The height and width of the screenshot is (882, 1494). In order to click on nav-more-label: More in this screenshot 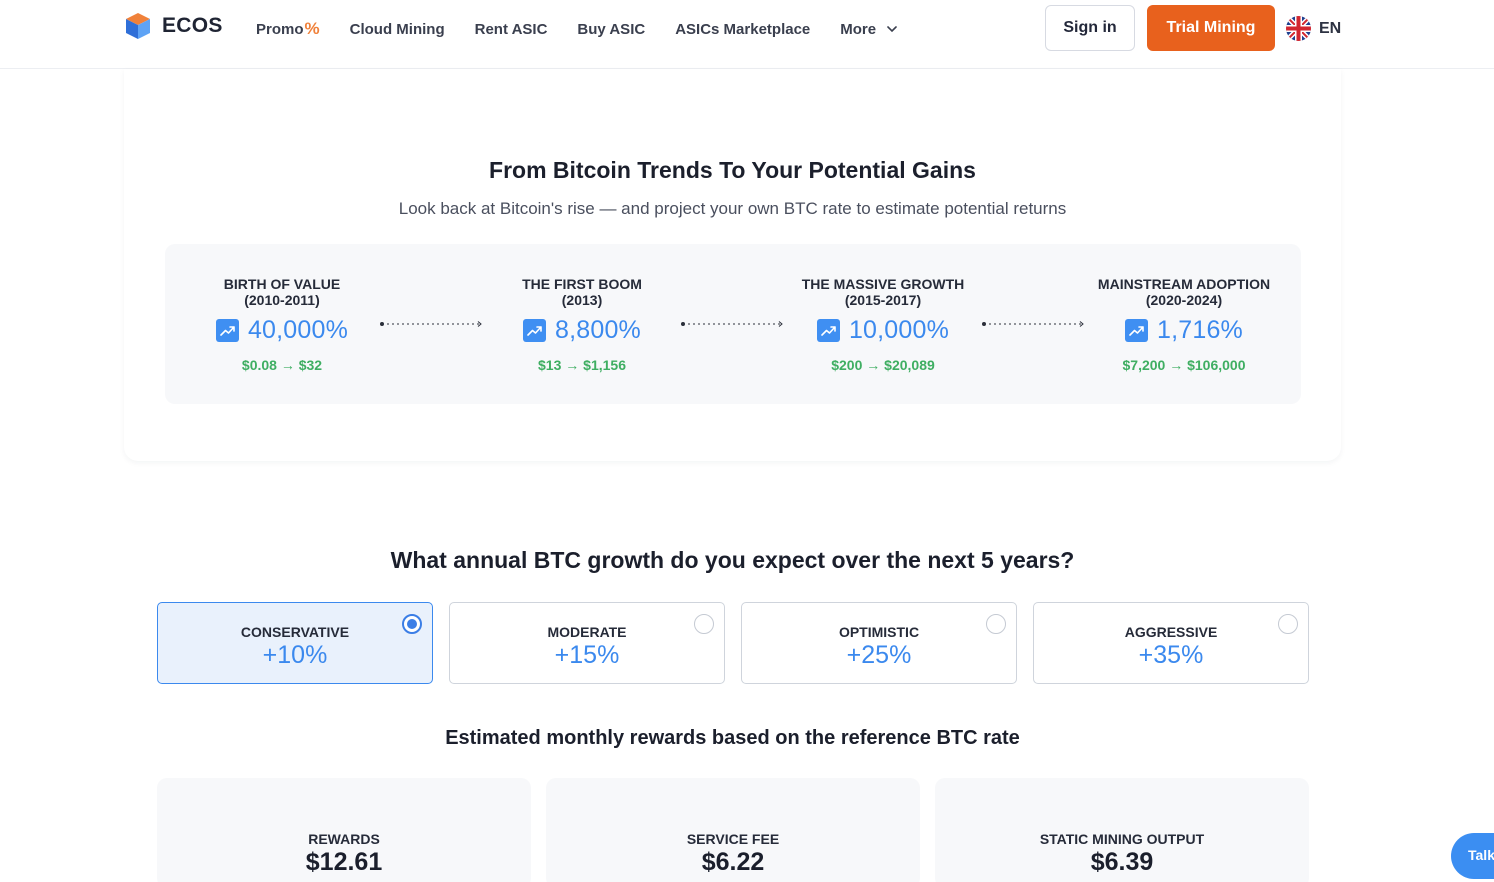, I will do `click(858, 29)`.